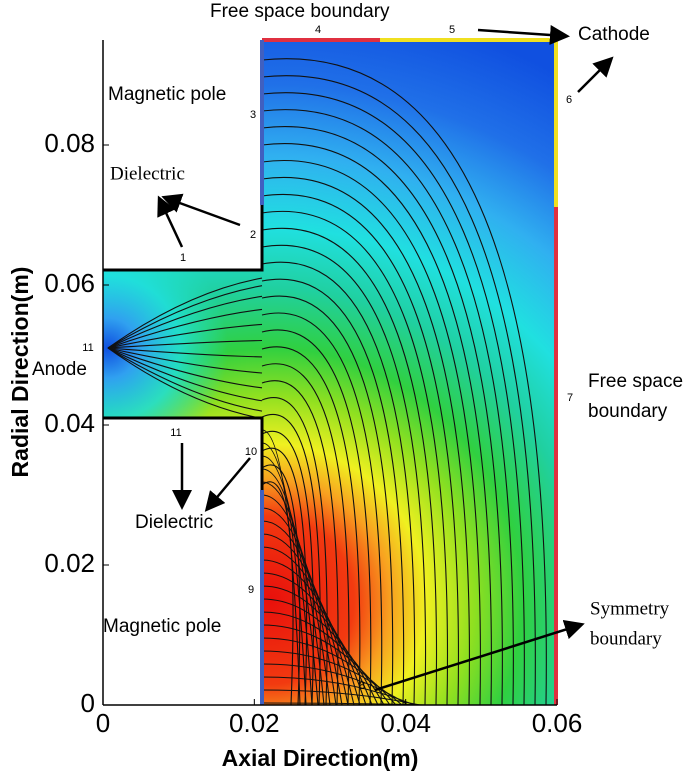 Image resolution: width=700 pixels, height=779 pixels. I want to click on x-axis-label: Axial Direction(m), so click(320, 758).